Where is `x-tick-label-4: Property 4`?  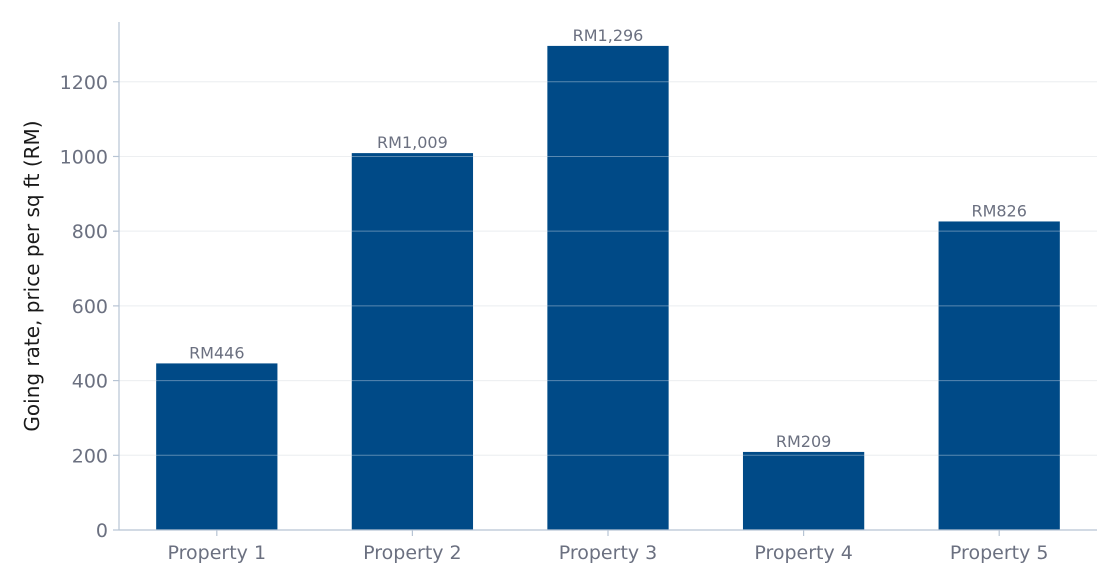 x-tick-label-4: Property 4 is located at coordinates (803, 553).